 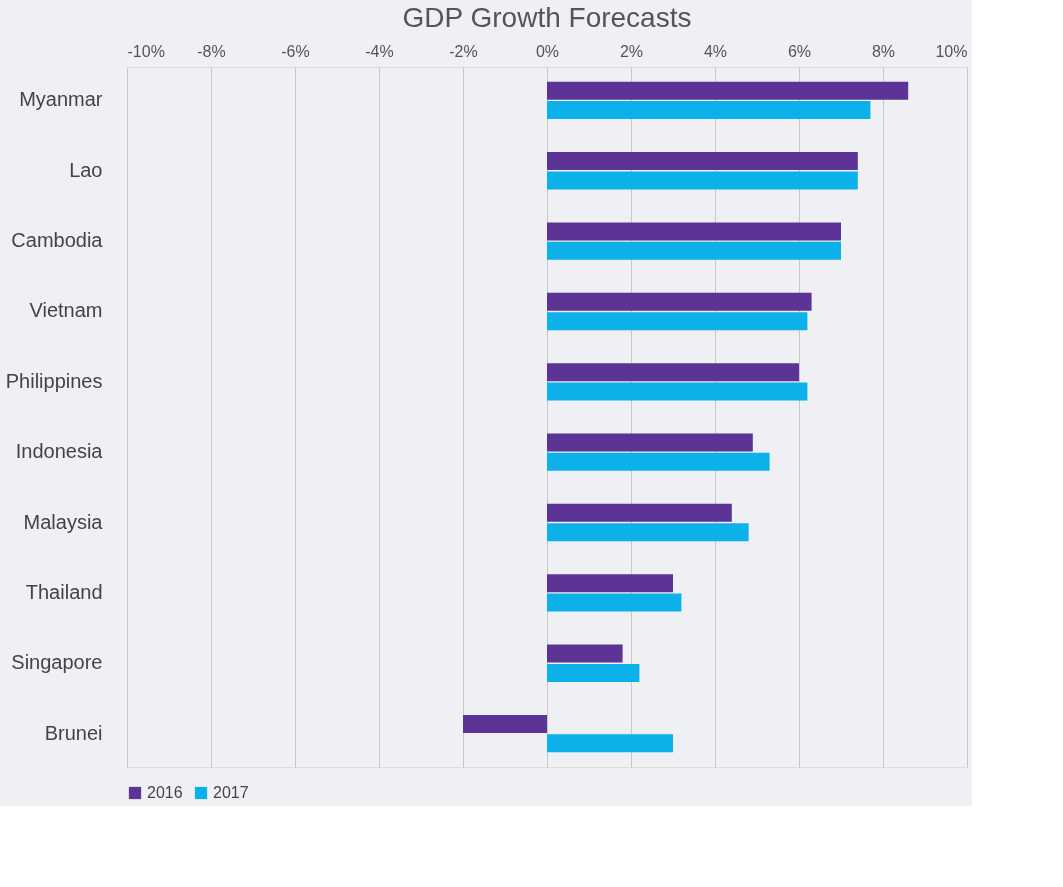 I want to click on y-tick-label: Lao, so click(x=86, y=169).